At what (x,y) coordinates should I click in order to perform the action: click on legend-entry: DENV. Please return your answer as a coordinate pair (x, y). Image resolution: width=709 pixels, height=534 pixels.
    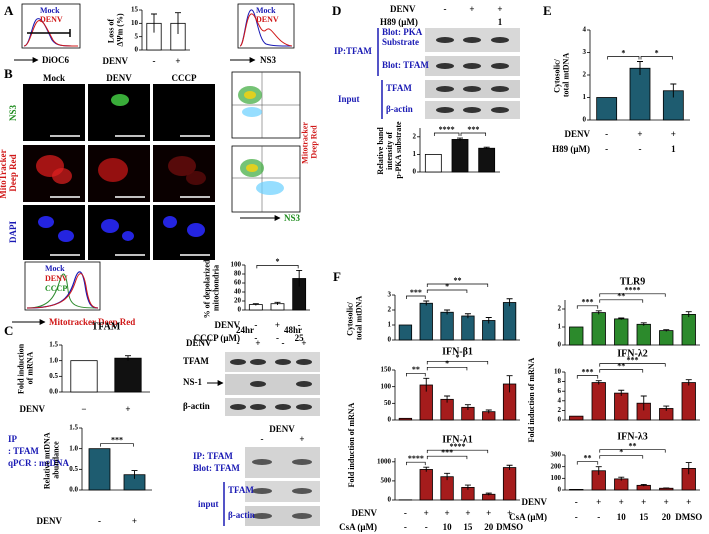
    Looking at the image, I should click on (51, 19).